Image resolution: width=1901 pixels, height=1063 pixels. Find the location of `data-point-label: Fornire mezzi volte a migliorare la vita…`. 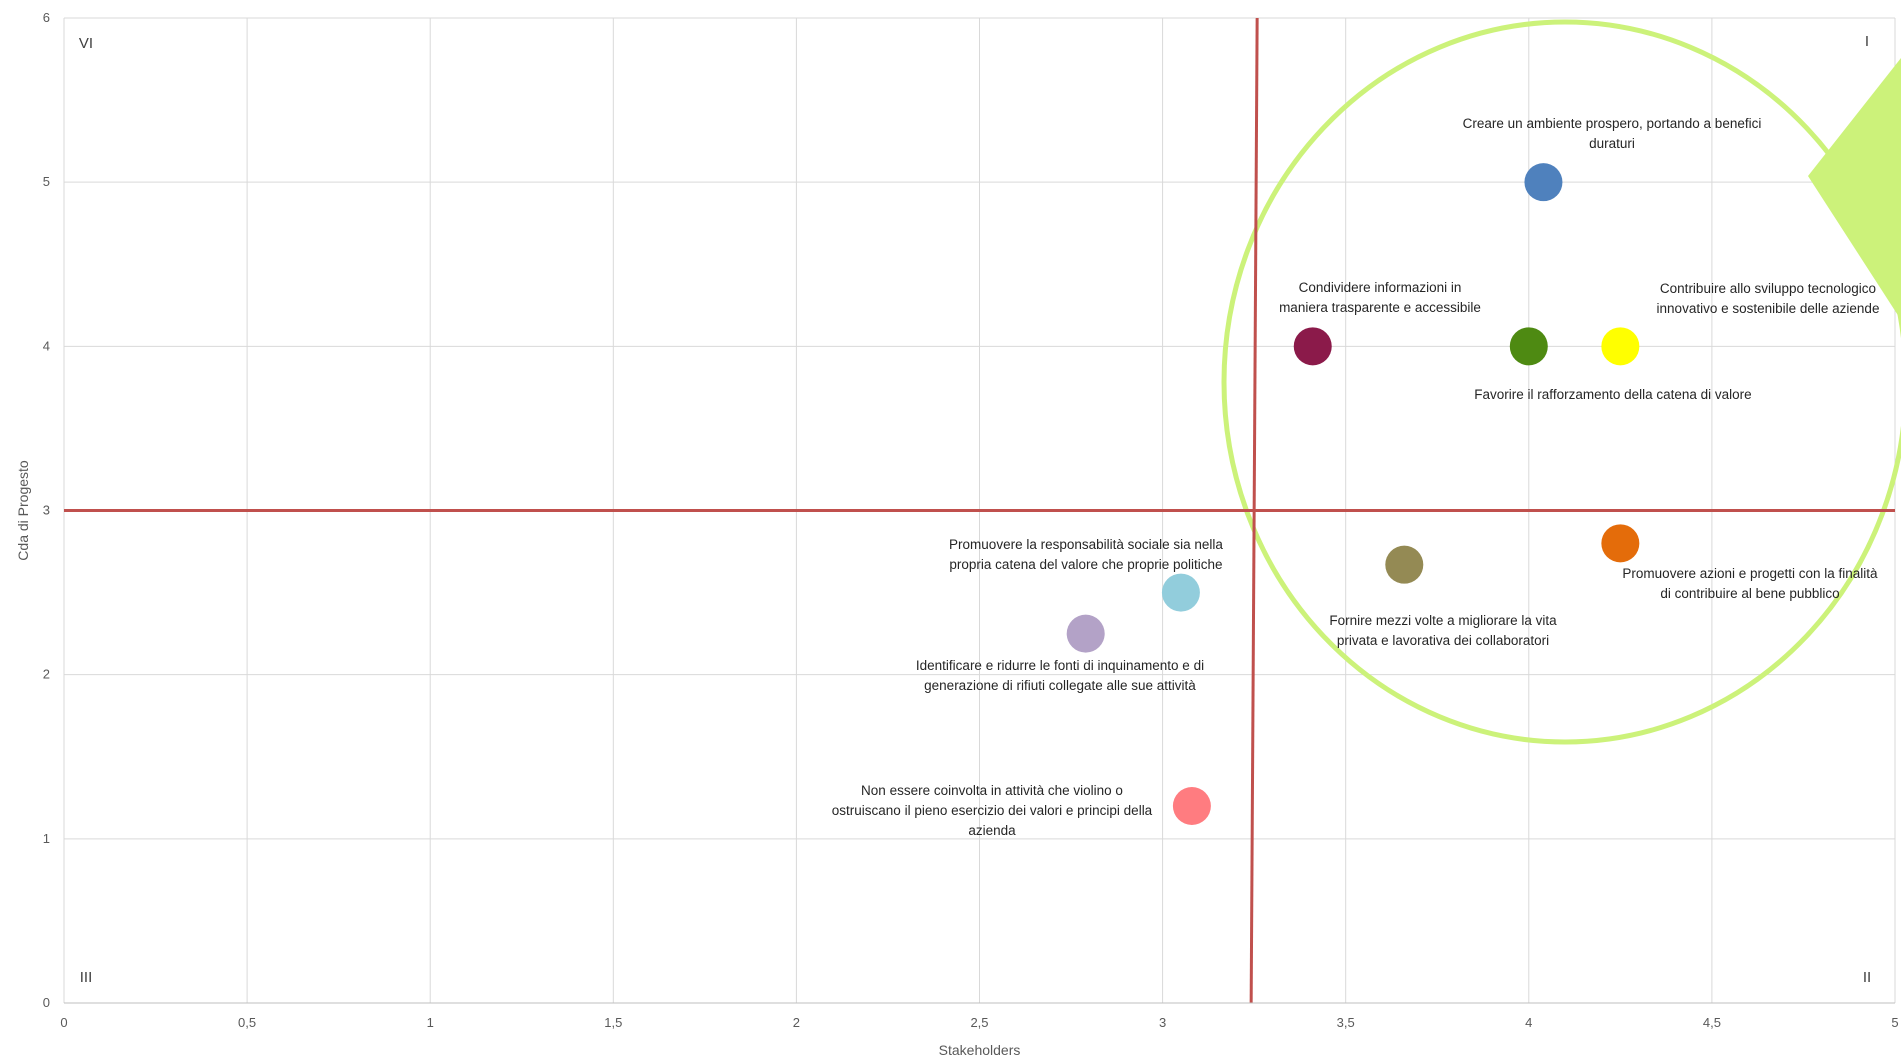

data-point-label: Fornire mezzi volte a migliorare la vita… is located at coordinates (1443, 630).